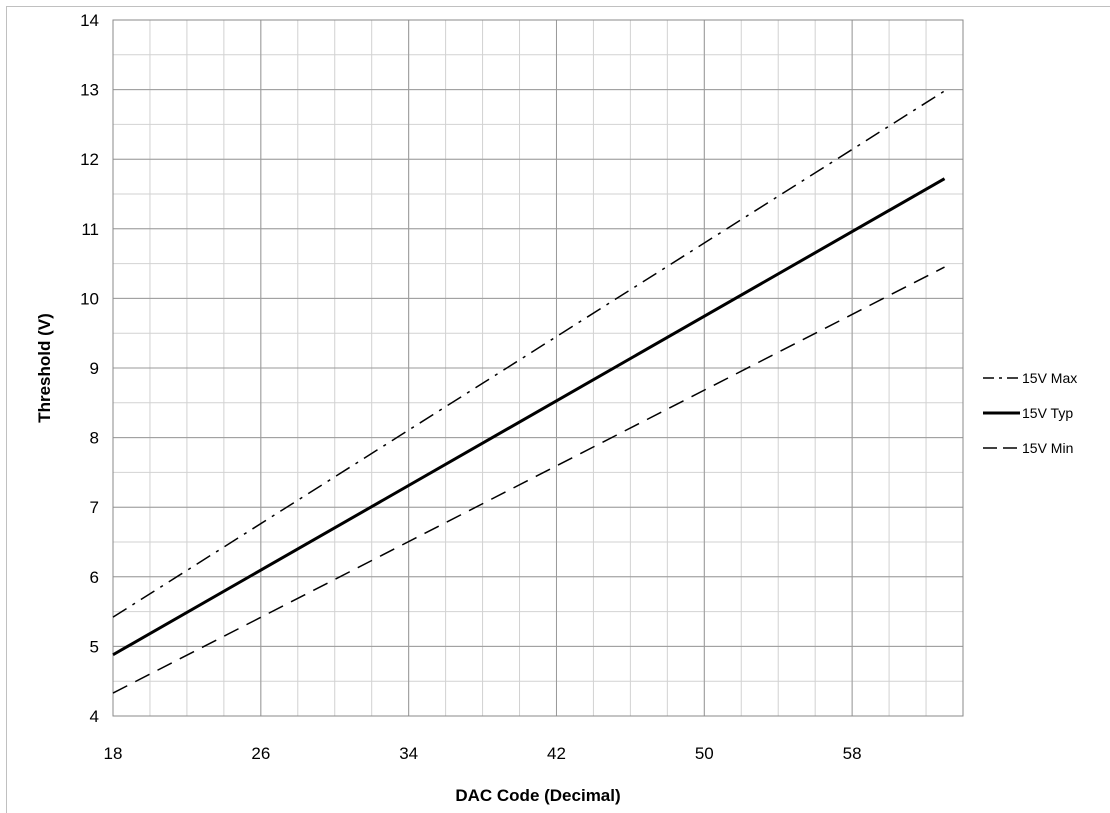  Describe the element at coordinates (89, 298) in the screenshot. I see `y-tick-label: 10` at that location.